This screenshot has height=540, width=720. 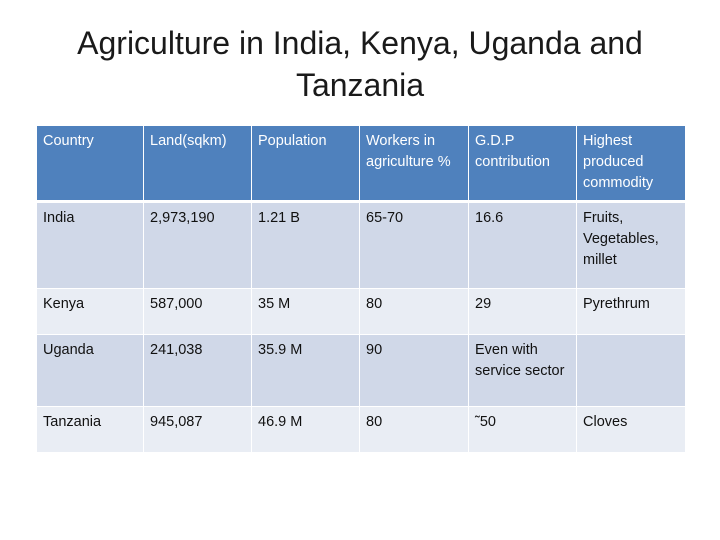 What do you see at coordinates (414, 370) in the screenshot?
I see `cell-workers: 90` at bounding box center [414, 370].